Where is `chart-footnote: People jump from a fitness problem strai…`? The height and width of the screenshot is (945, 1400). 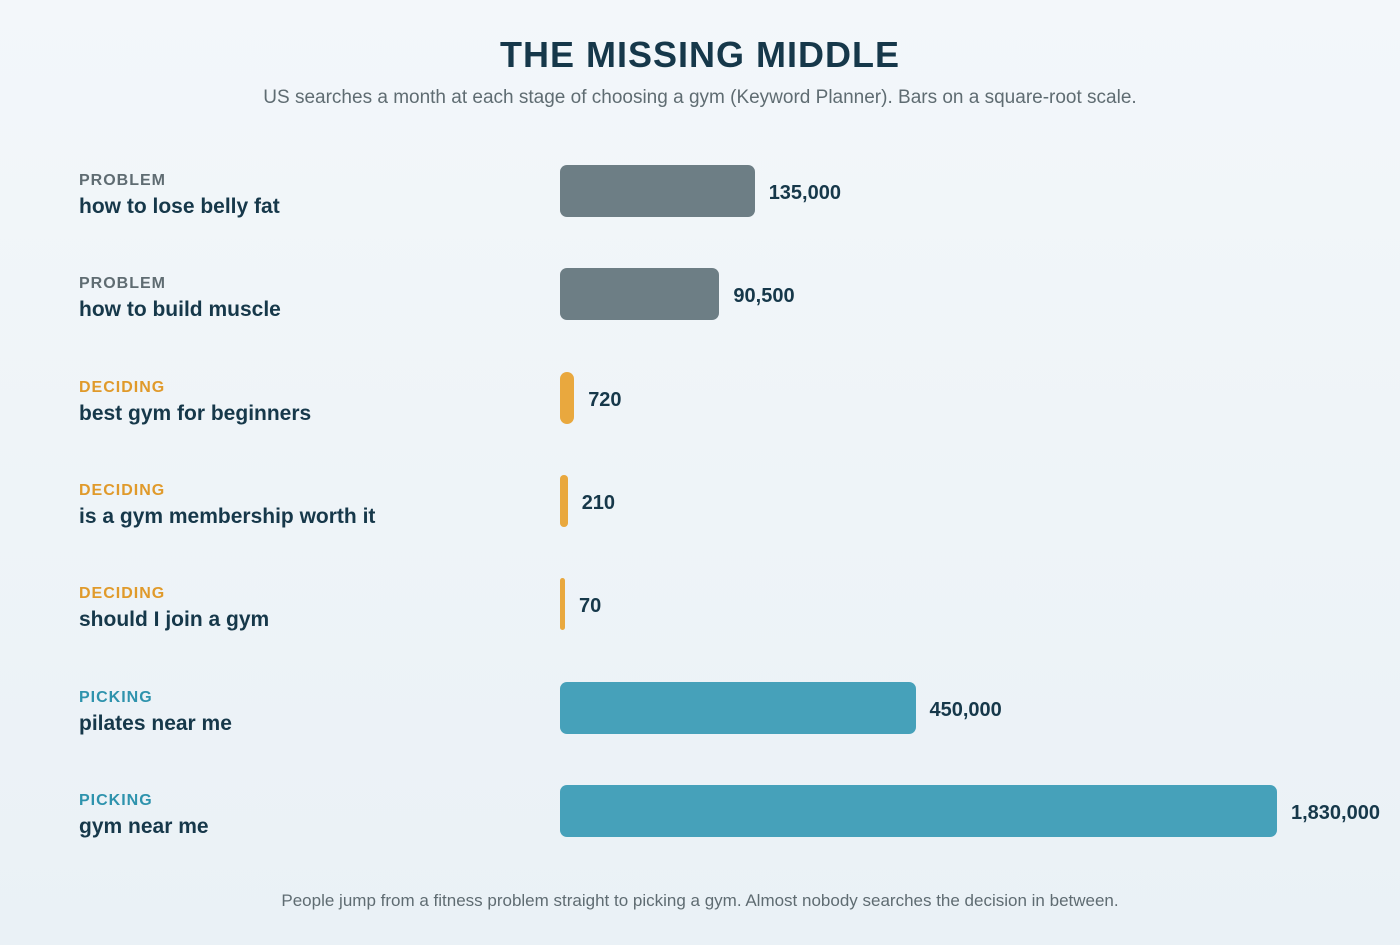
chart-footnote: People jump from a fitness problem strai… is located at coordinates (700, 900).